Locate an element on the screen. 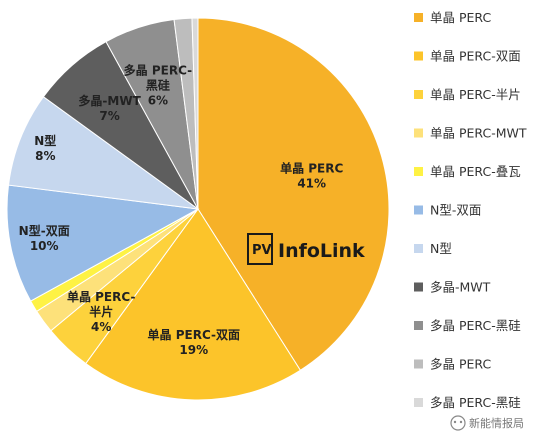 Image resolution: width=558 pixels, height=441 pixels. slice-data-label: 10% is located at coordinates (44, 246).